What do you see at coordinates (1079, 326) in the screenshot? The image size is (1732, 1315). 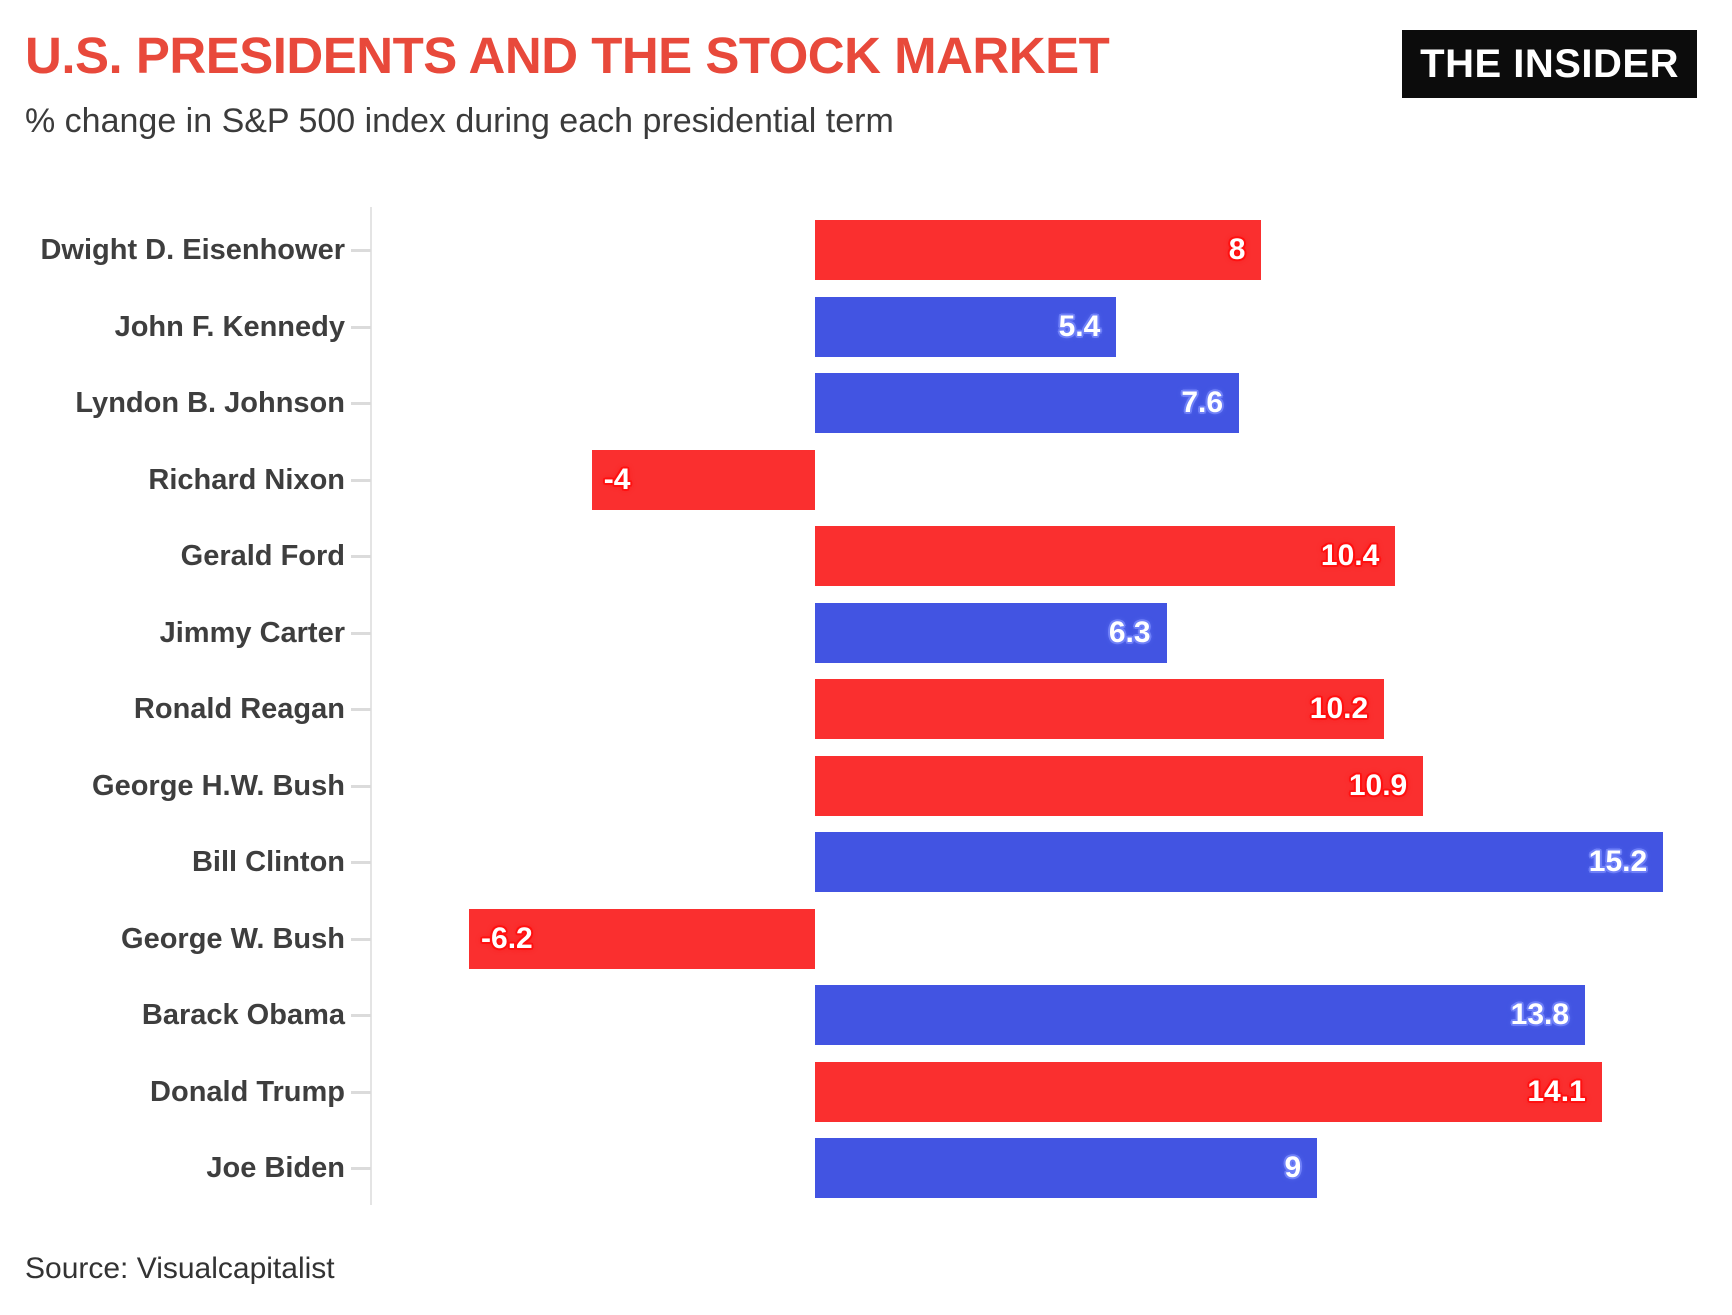 I see `bar-value-label: 5.4` at bounding box center [1079, 326].